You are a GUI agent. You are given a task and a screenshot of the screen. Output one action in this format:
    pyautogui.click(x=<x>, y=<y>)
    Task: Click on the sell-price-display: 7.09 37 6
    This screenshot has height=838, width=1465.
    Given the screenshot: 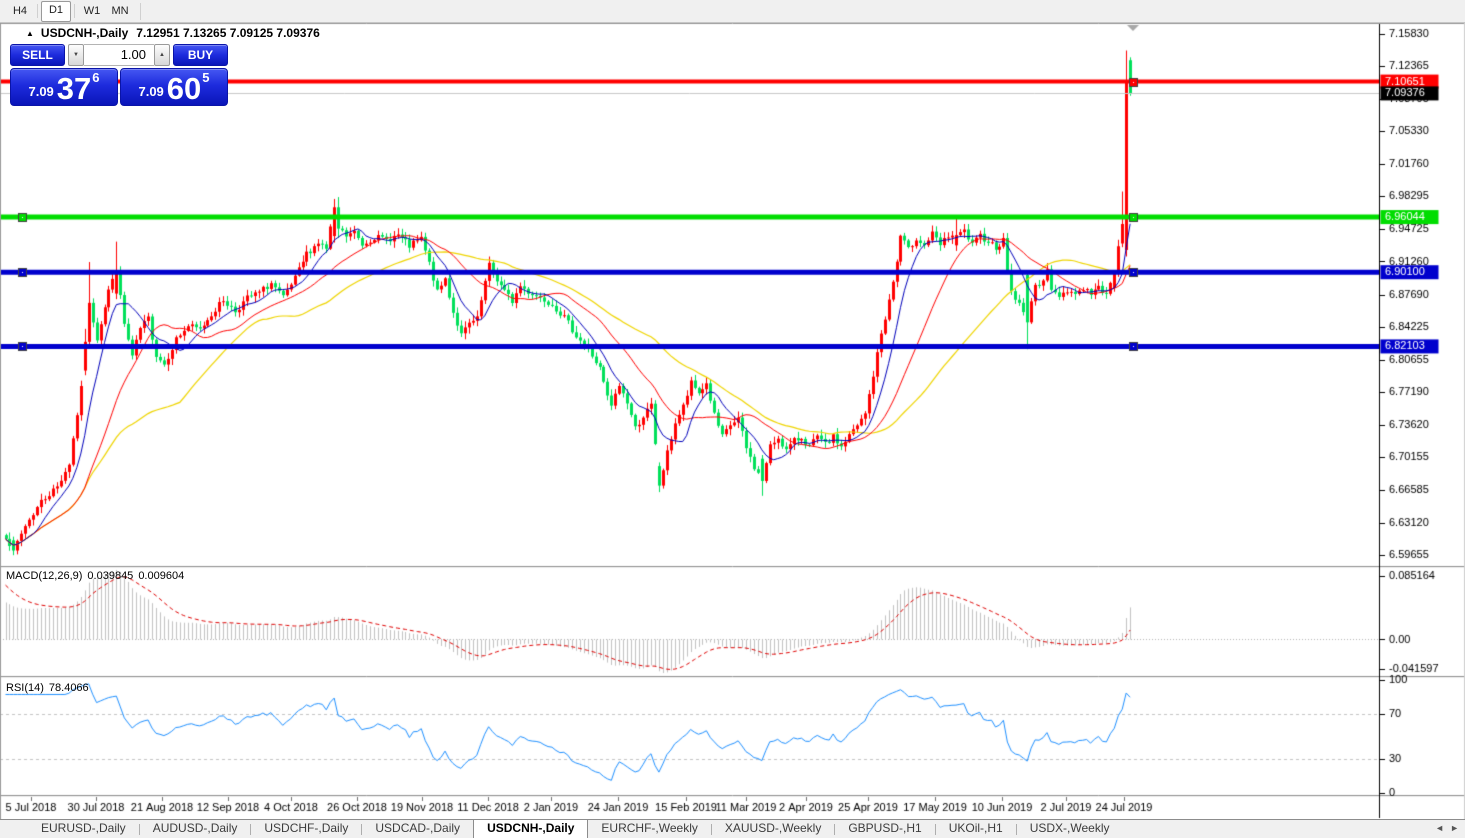 What is the action you would take?
    pyautogui.click(x=64, y=87)
    